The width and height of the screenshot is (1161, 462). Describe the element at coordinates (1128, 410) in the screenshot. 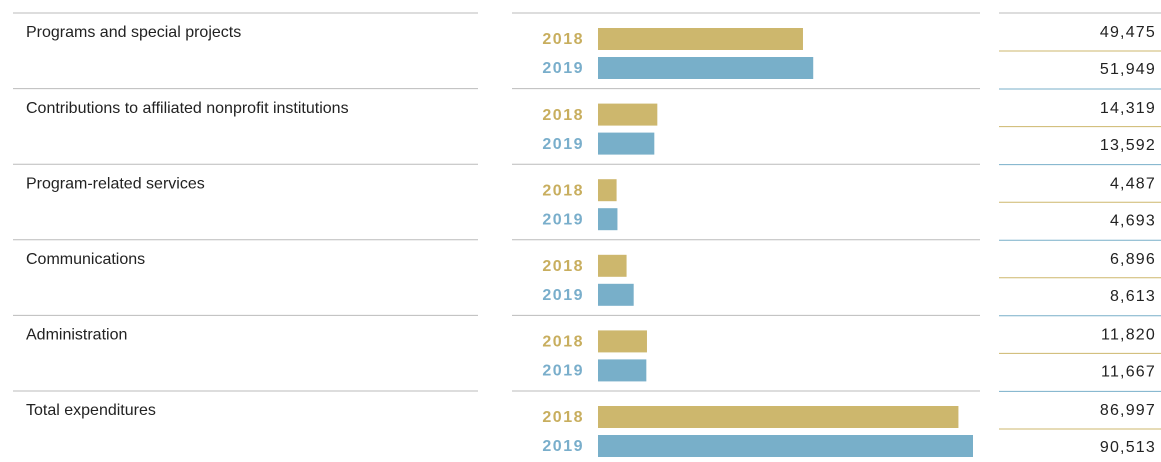

I see `value-label: 86,997` at that location.